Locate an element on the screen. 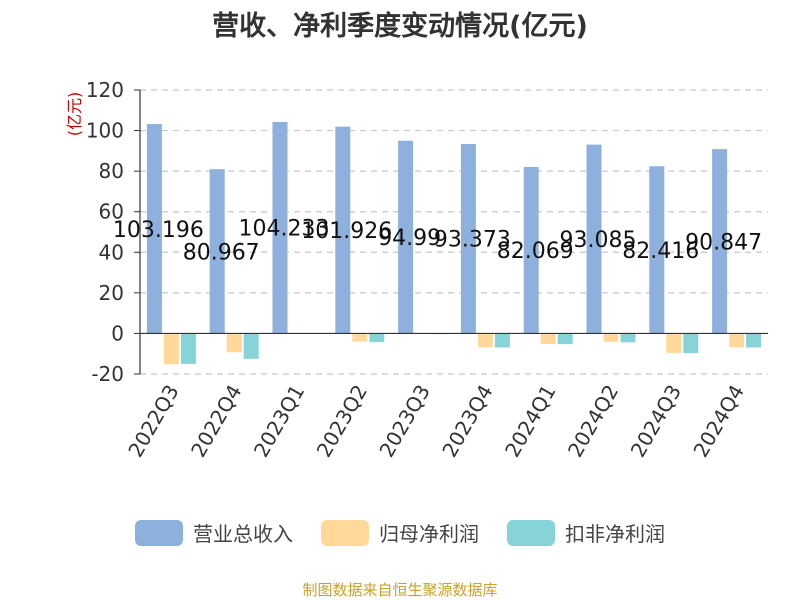  x-tick-label: 2022Q4 is located at coordinates (216, 421).